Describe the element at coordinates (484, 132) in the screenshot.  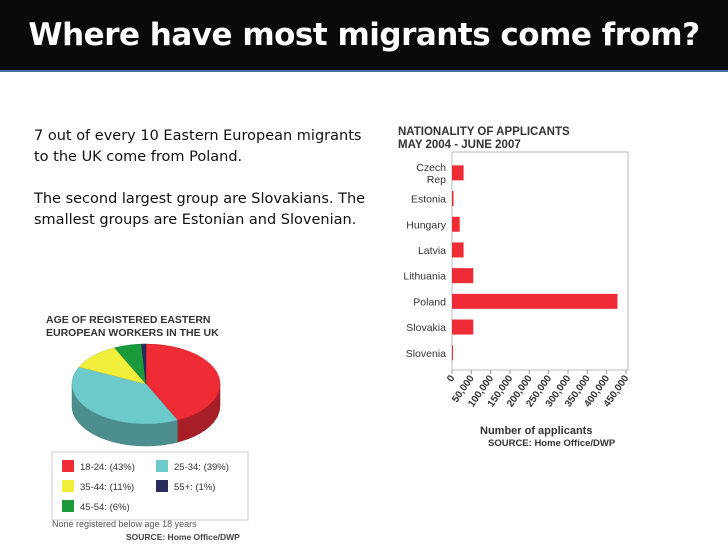
I see `bar-chart-title: NATIONALITY OF APPLICANTS` at that location.